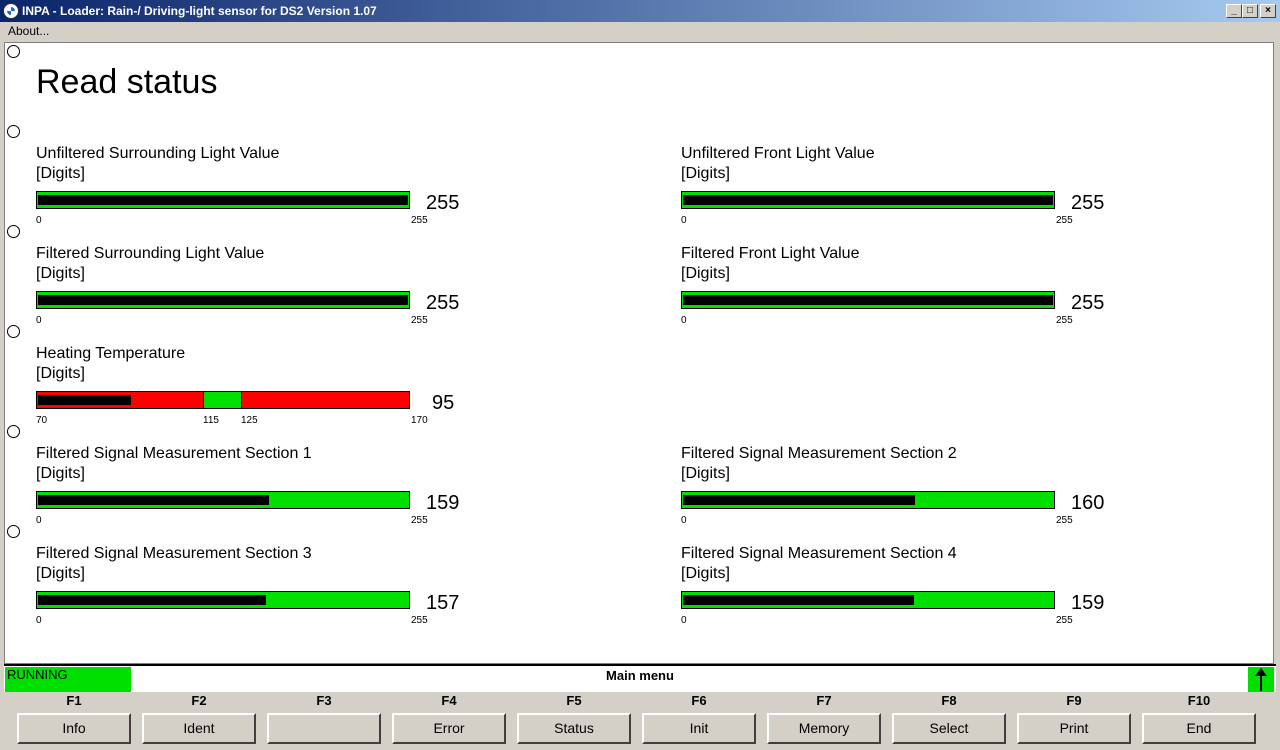 The image size is (1280, 750). What do you see at coordinates (111, 353) in the screenshot?
I see `gauge-label: Heating Temperature` at bounding box center [111, 353].